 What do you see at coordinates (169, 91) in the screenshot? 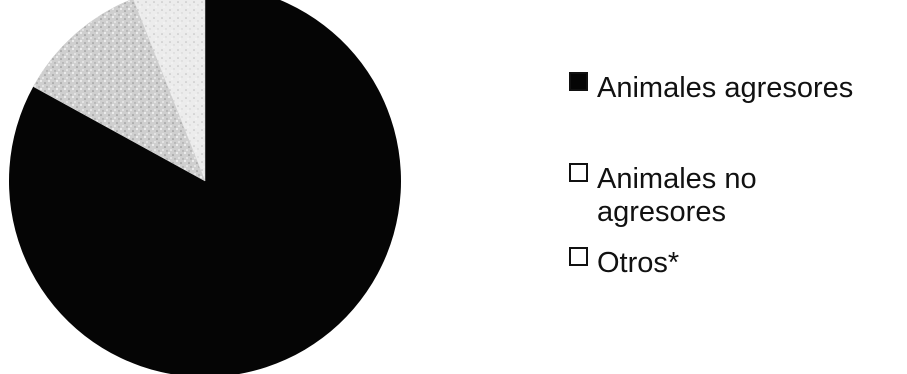
I see `pie-slice-otros` at bounding box center [169, 91].